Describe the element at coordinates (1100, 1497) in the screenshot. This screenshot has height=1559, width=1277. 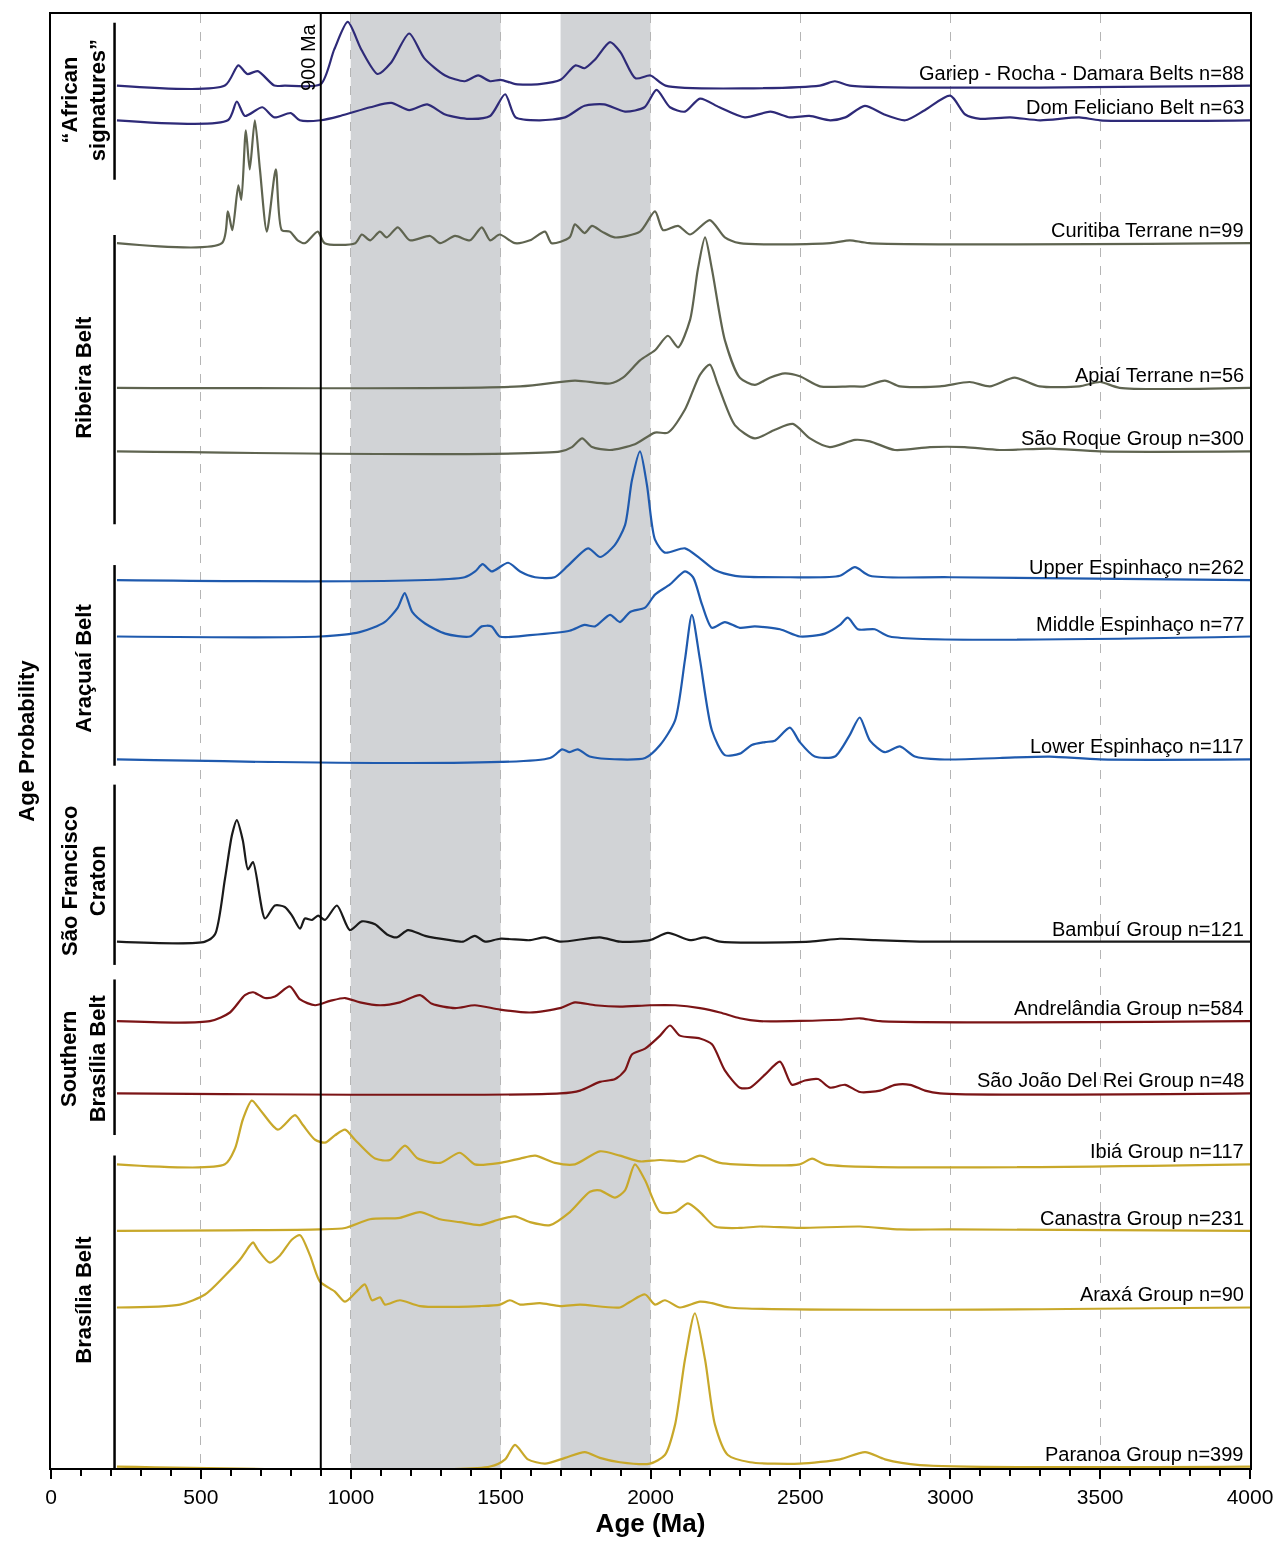
I see `x-tick-label: 3500` at that location.